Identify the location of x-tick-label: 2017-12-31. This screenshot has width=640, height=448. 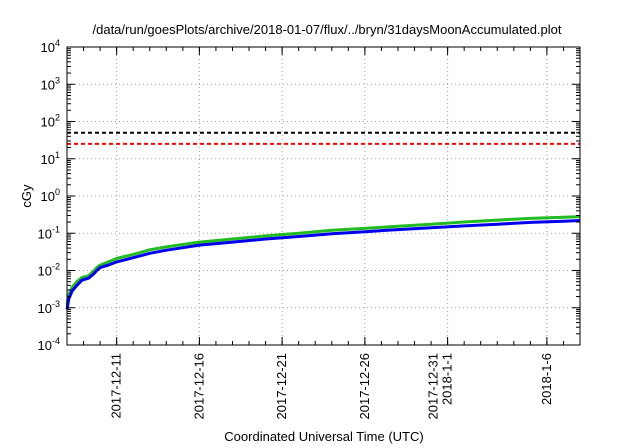
(433, 386).